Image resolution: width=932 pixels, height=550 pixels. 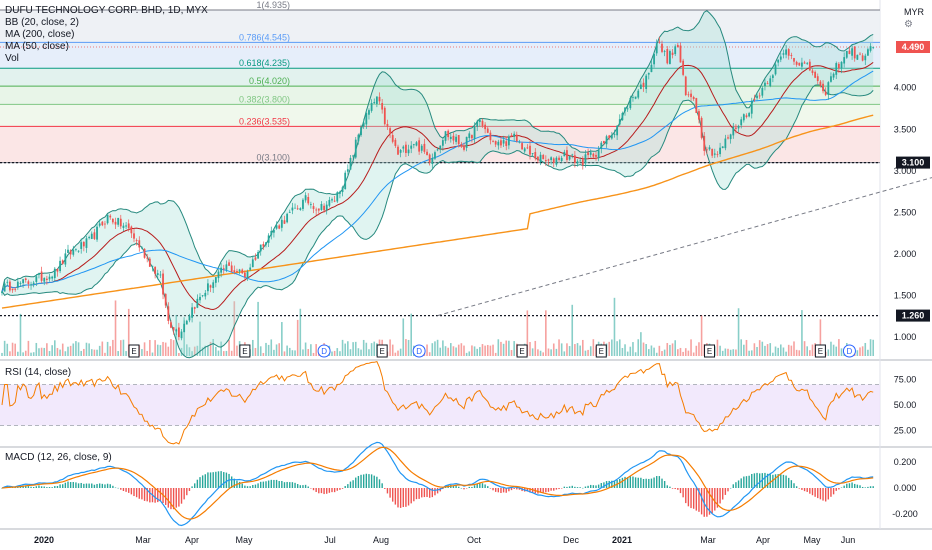 What do you see at coordinates (521, 351) in the screenshot?
I see `event-marker-label: E` at bounding box center [521, 351].